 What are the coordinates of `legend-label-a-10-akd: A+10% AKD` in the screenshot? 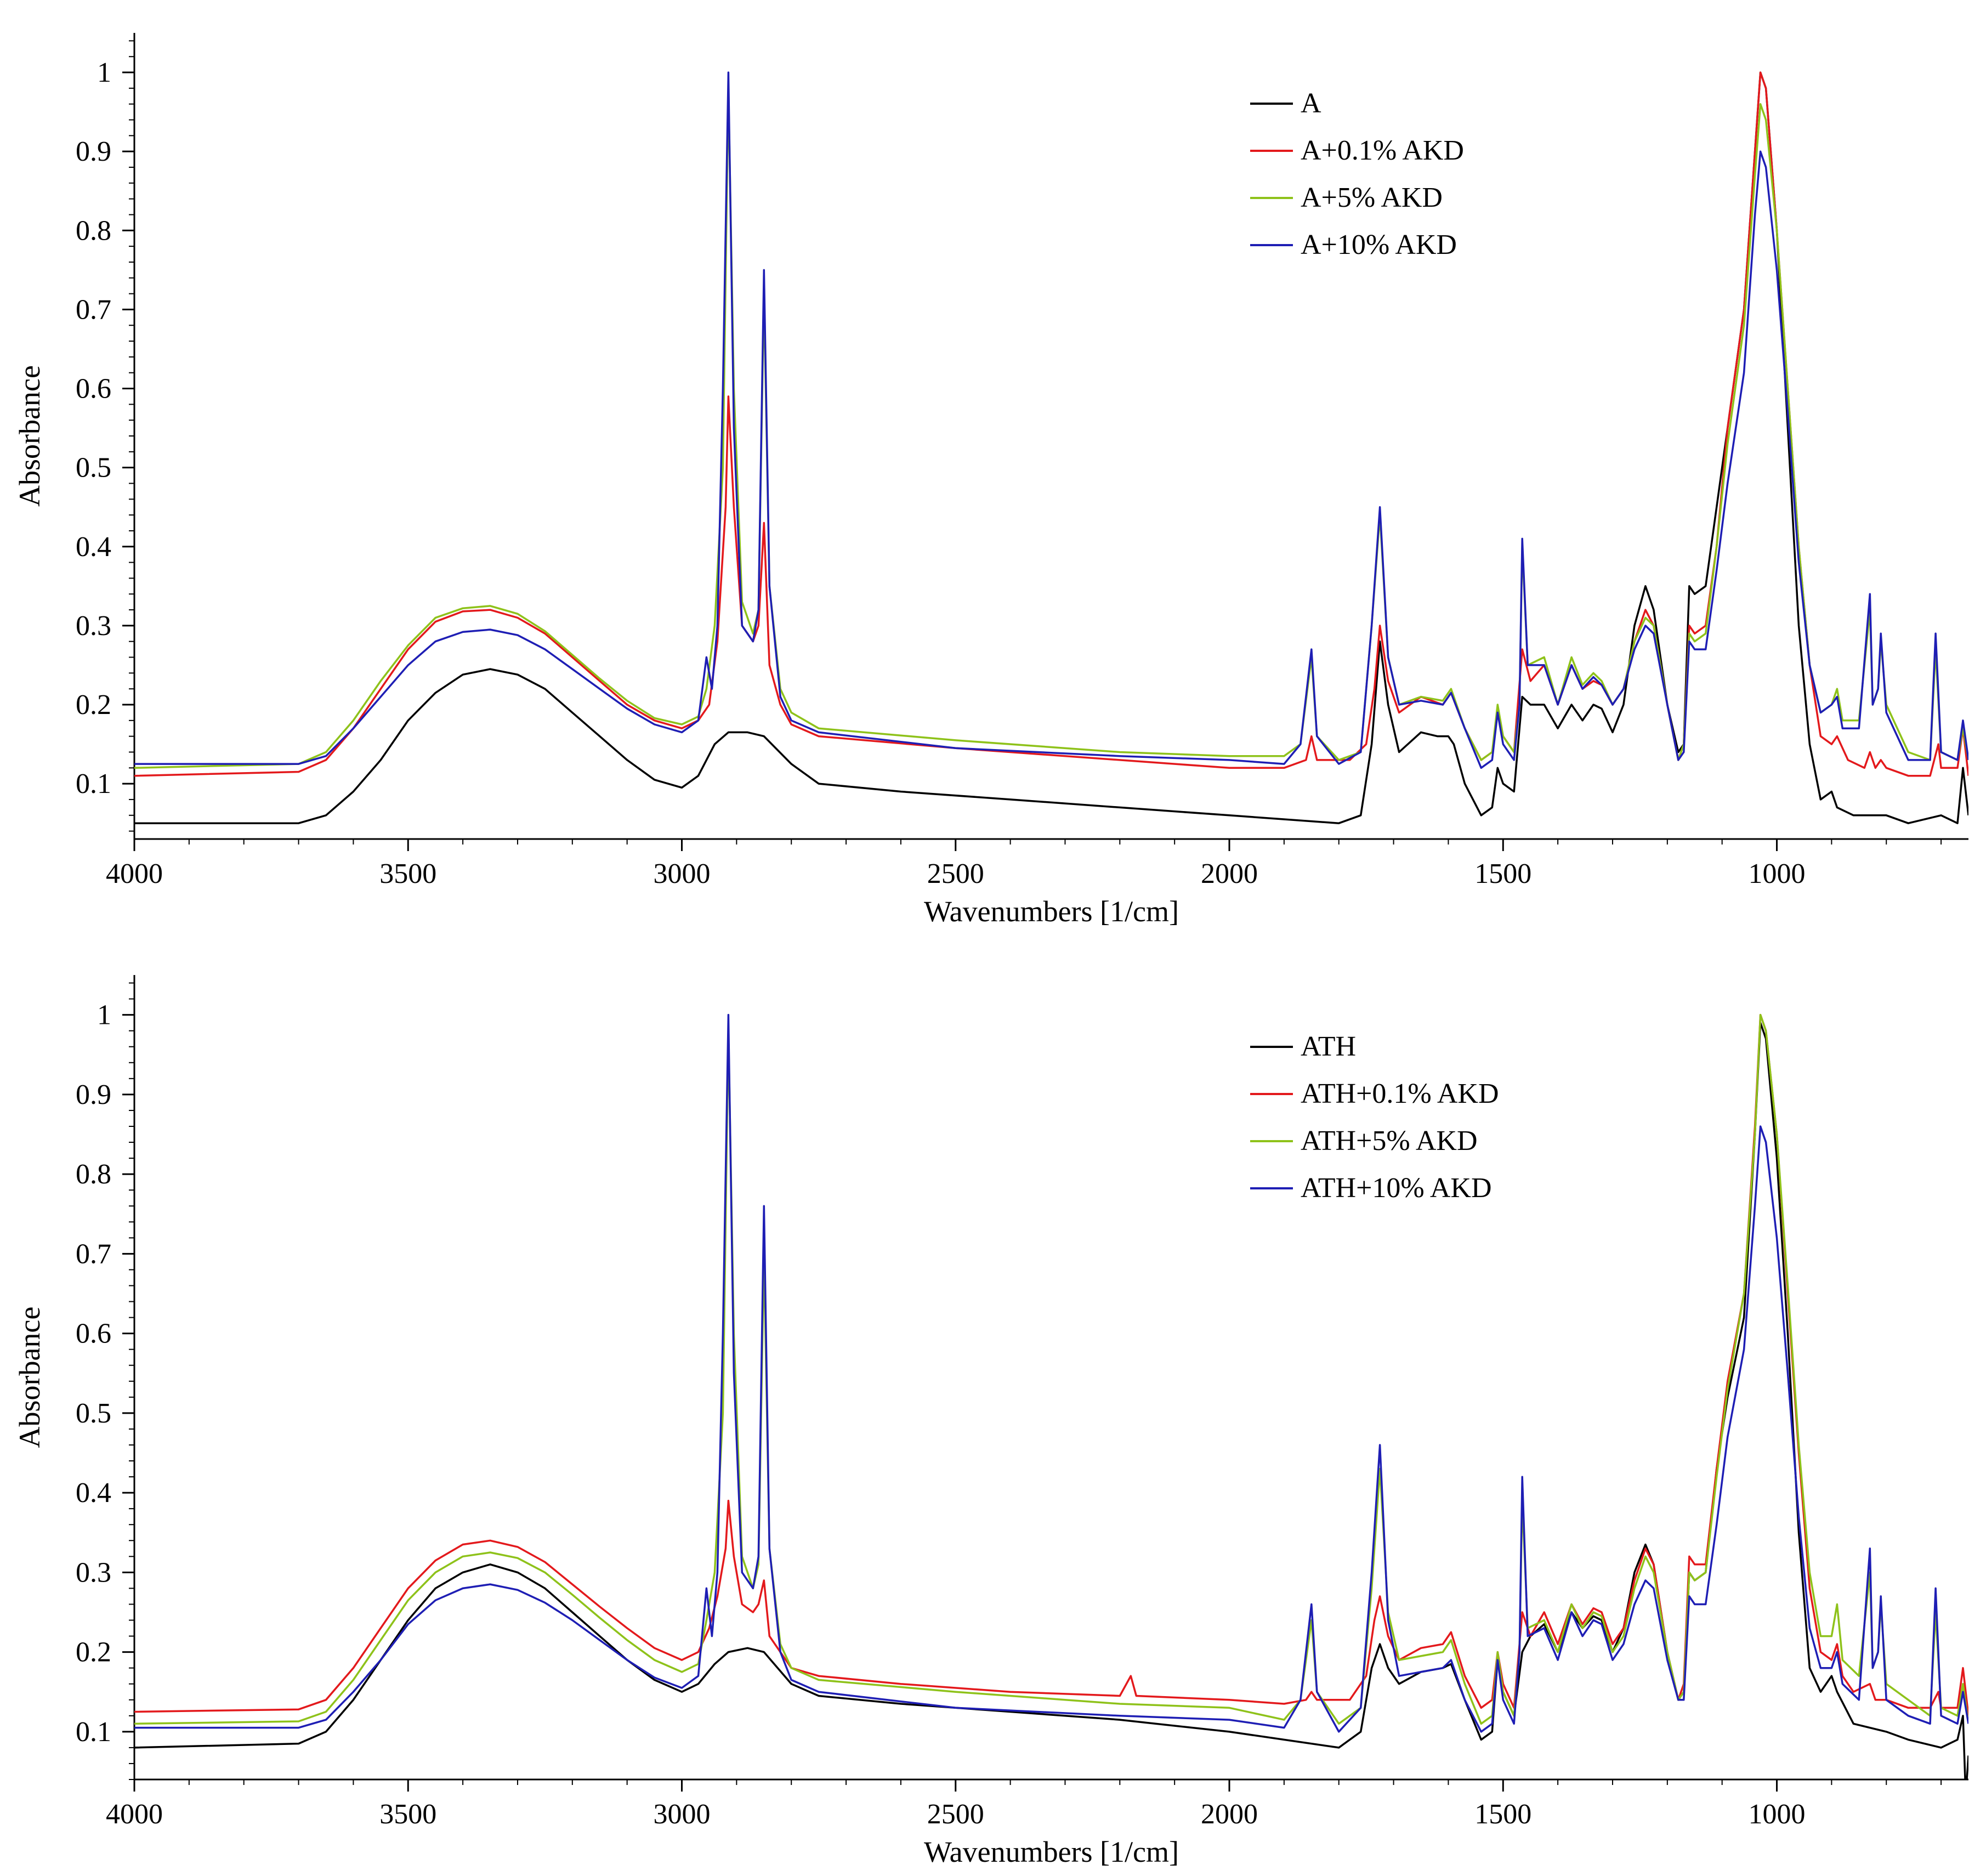 It's located at (1379, 244).